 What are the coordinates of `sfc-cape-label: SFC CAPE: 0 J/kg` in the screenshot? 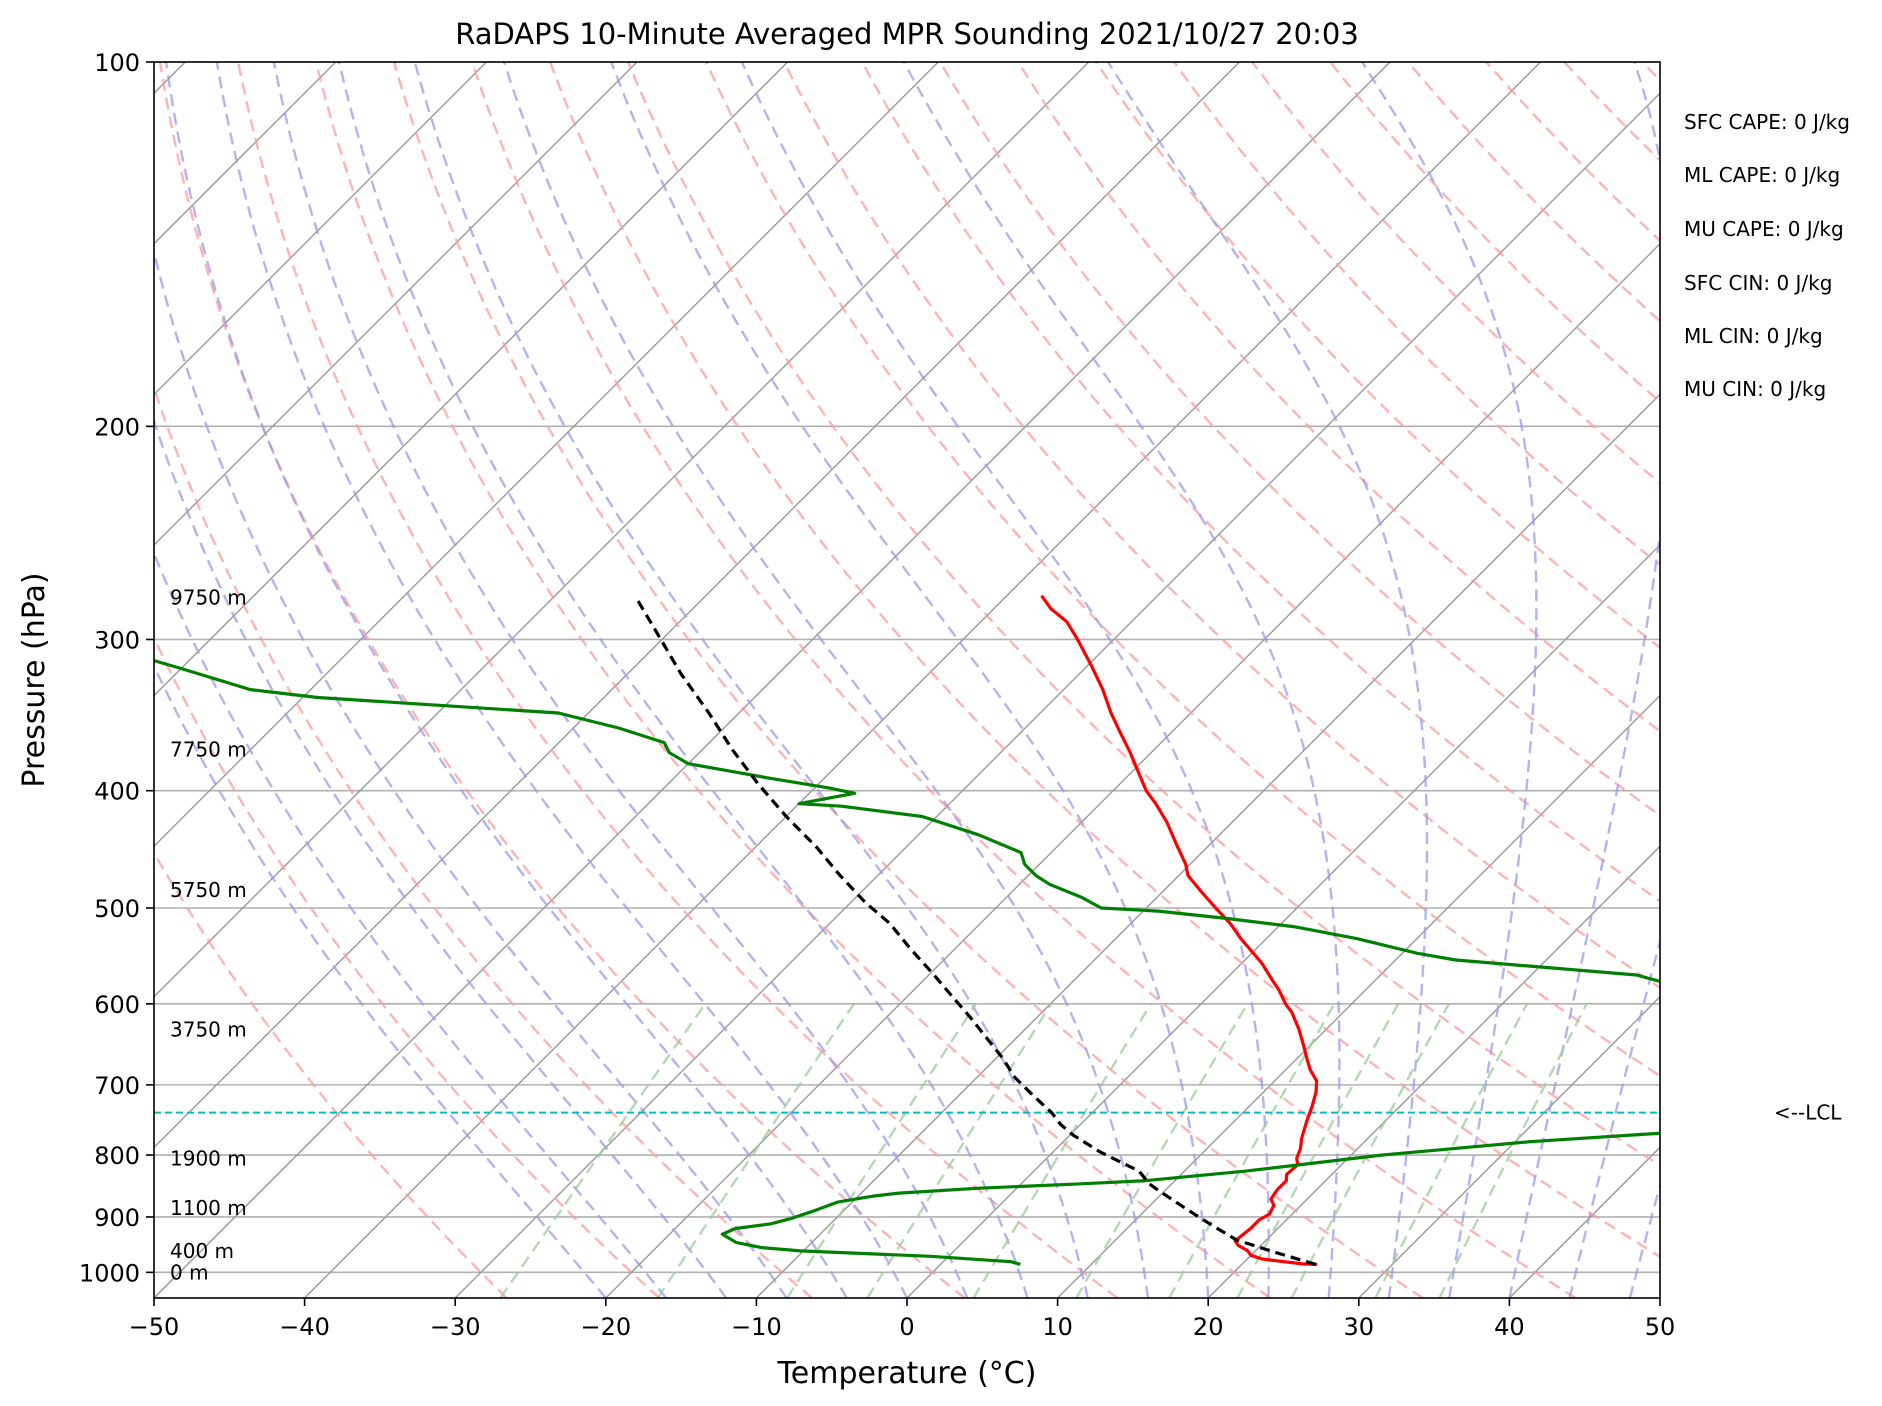 It's located at (1767, 122).